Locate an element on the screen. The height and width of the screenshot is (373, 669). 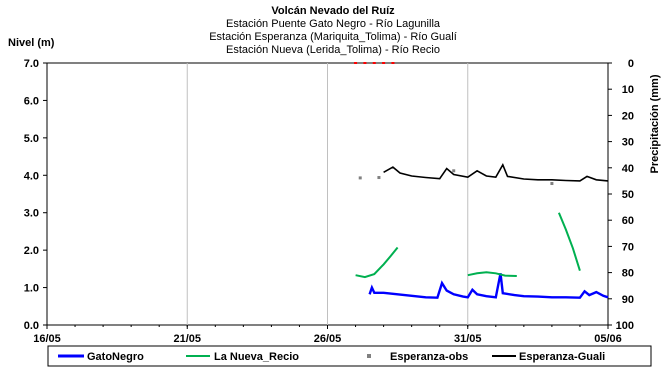
legend-item-esperanza-obs: Esperanza-obs is located at coordinates (417, 357).